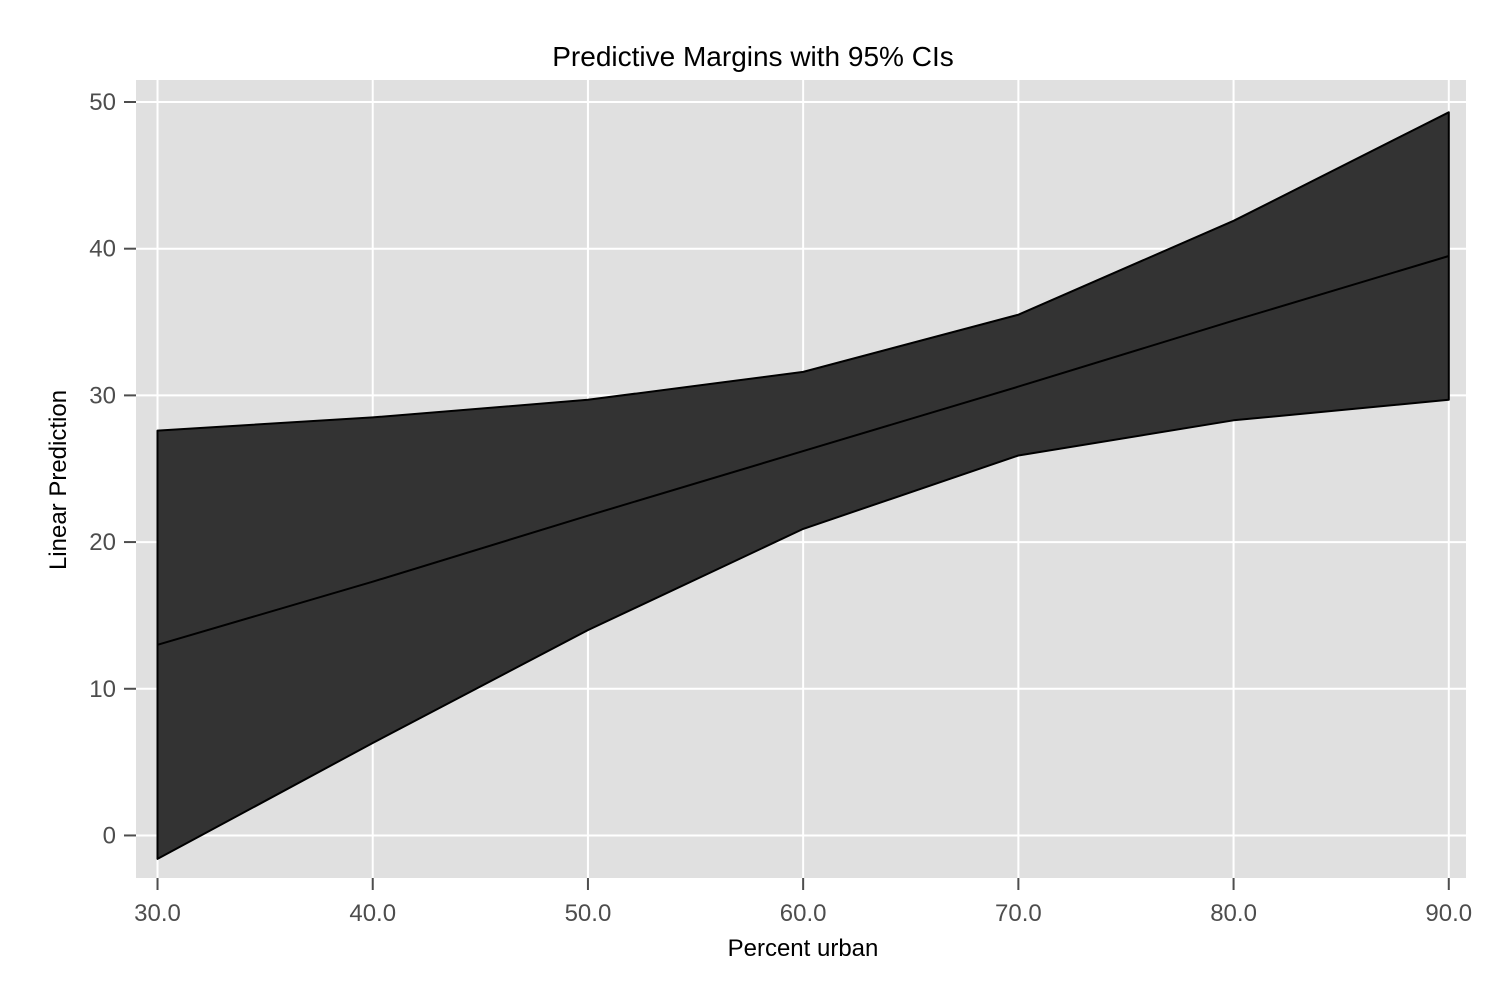 The width and height of the screenshot is (1506, 1004). I want to click on y-tick-label: 30, so click(102, 395).